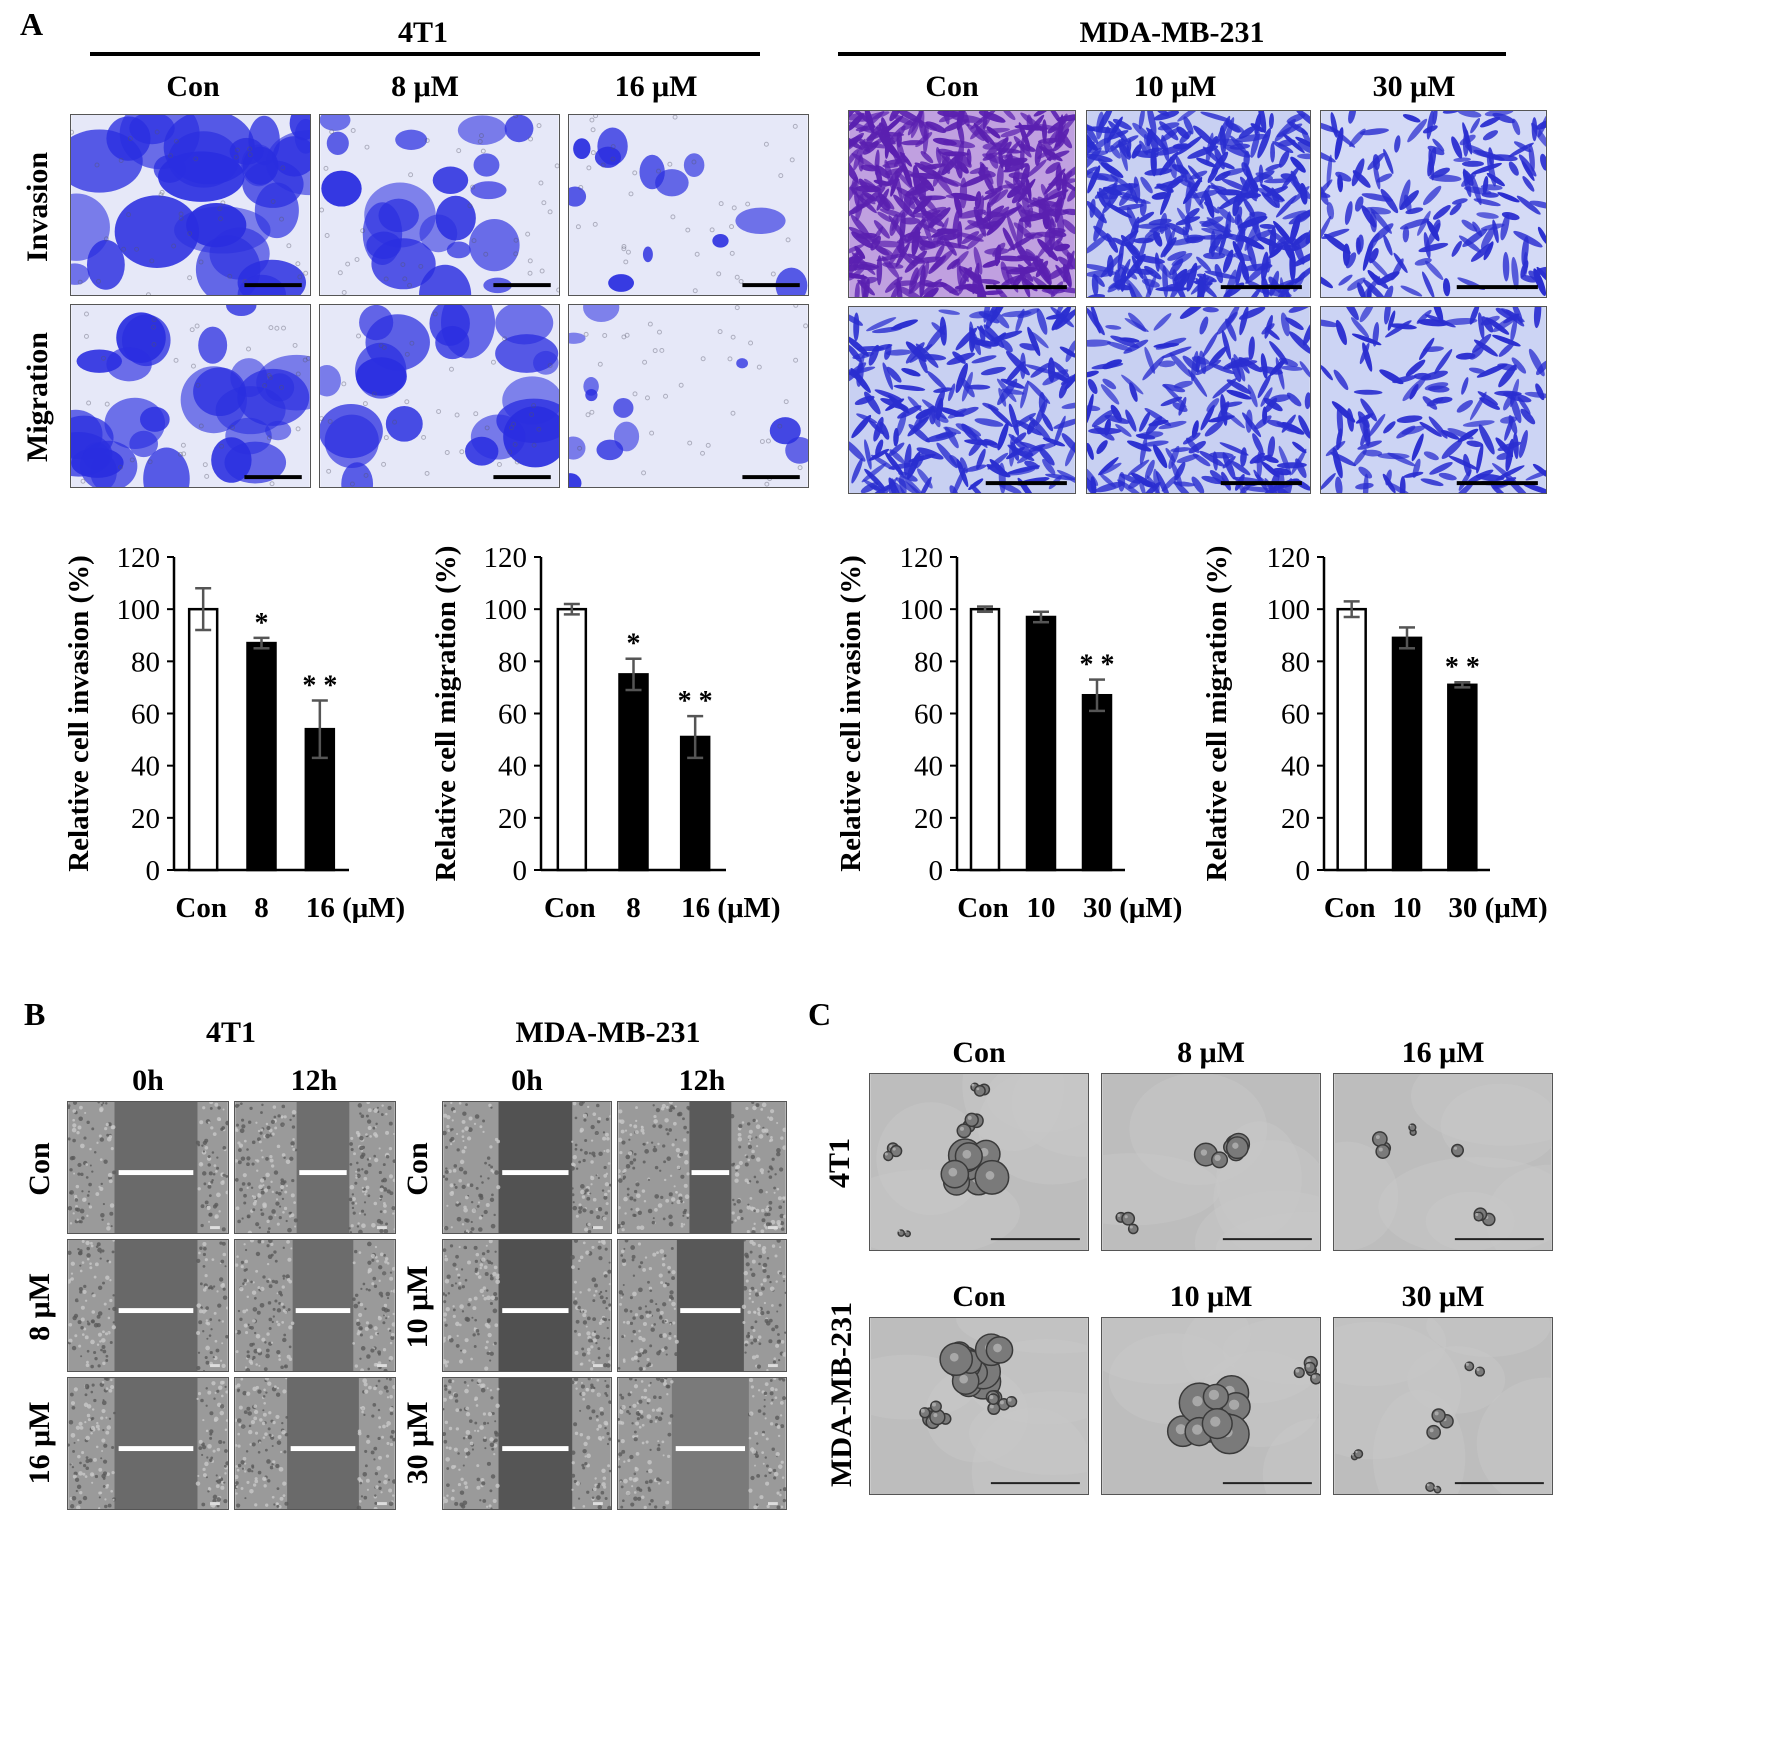 The height and width of the screenshot is (1744, 1784). What do you see at coordinates (527, 1305) in the screenshot?
I see `wound-mda-10-0h` at bounding box center [527, 1305].